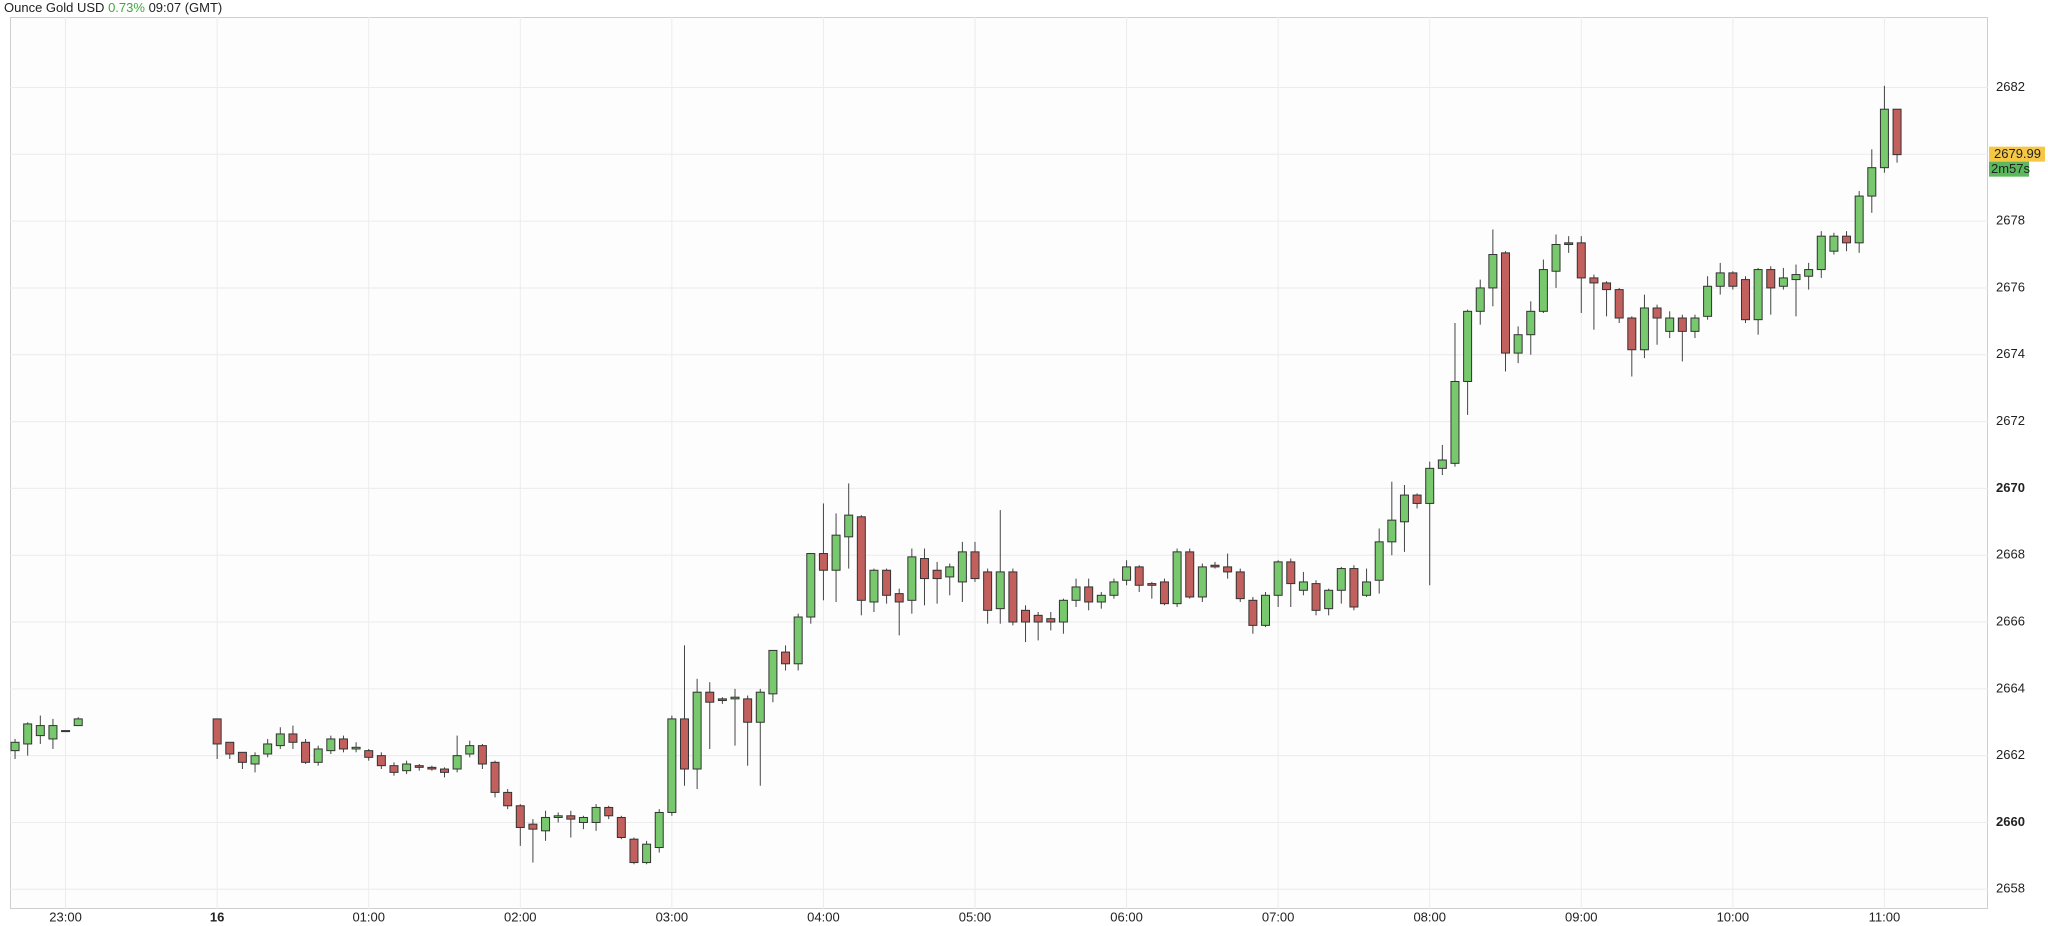 This screenshot has width=2048, height=926. I want to click on x-tick-label: 02:00, so click(520, 916).